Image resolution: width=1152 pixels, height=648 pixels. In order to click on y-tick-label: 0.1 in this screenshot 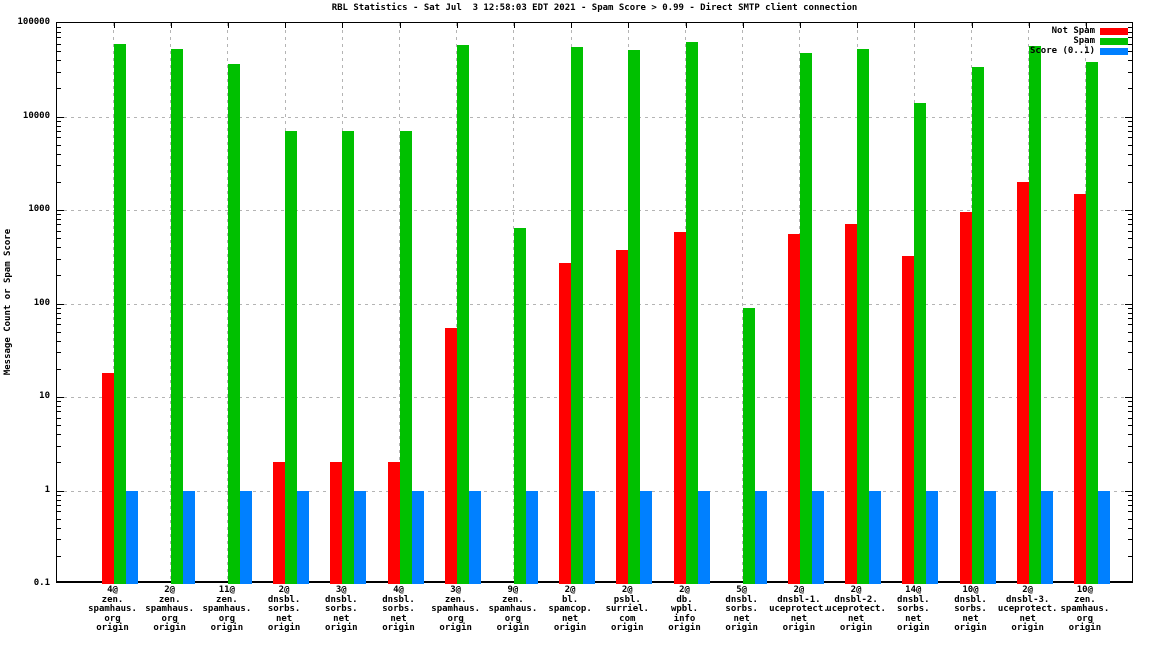, I will do `click(41, 583)`.